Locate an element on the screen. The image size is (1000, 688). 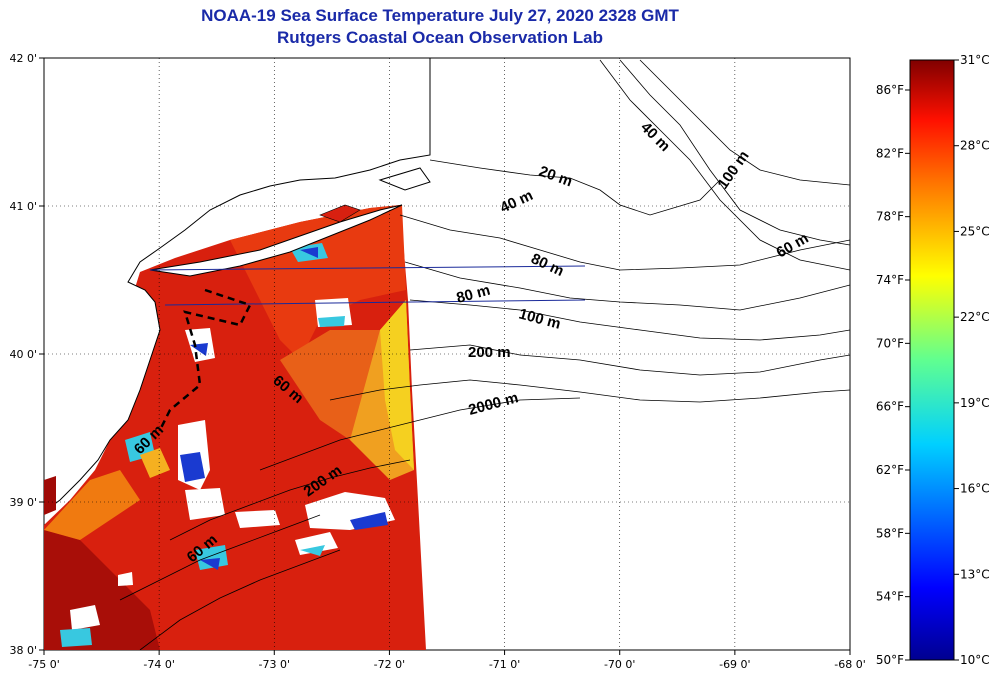
colorbar-fahrenheit-label: 70°F is located at coordinates (890, 343).